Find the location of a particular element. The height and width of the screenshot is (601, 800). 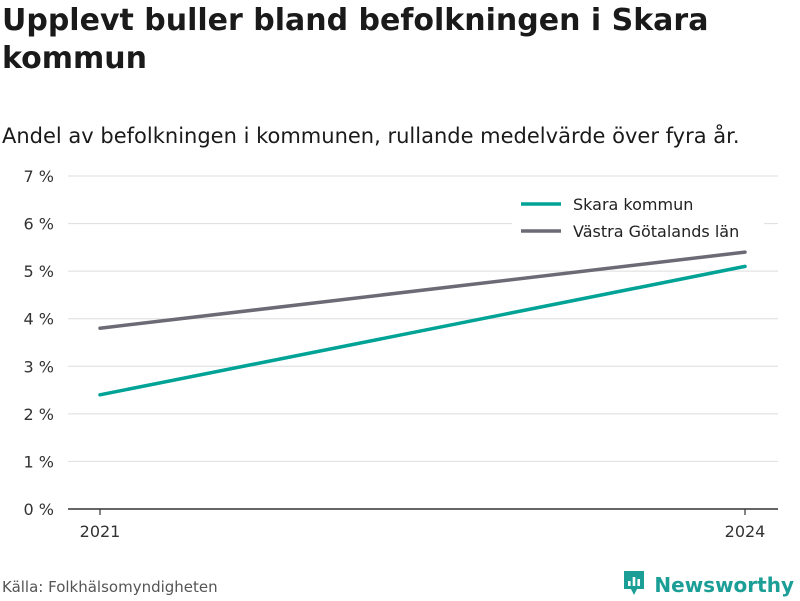

brand-name: Newsworthy is located at coordinates (724, 585).